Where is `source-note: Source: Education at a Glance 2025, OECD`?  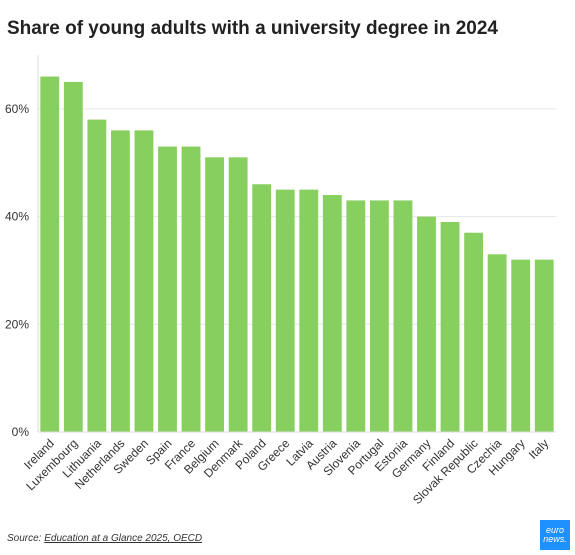
source-note: Source: Education at a Glance 2025, OECD is located at coordinates (104, 538).